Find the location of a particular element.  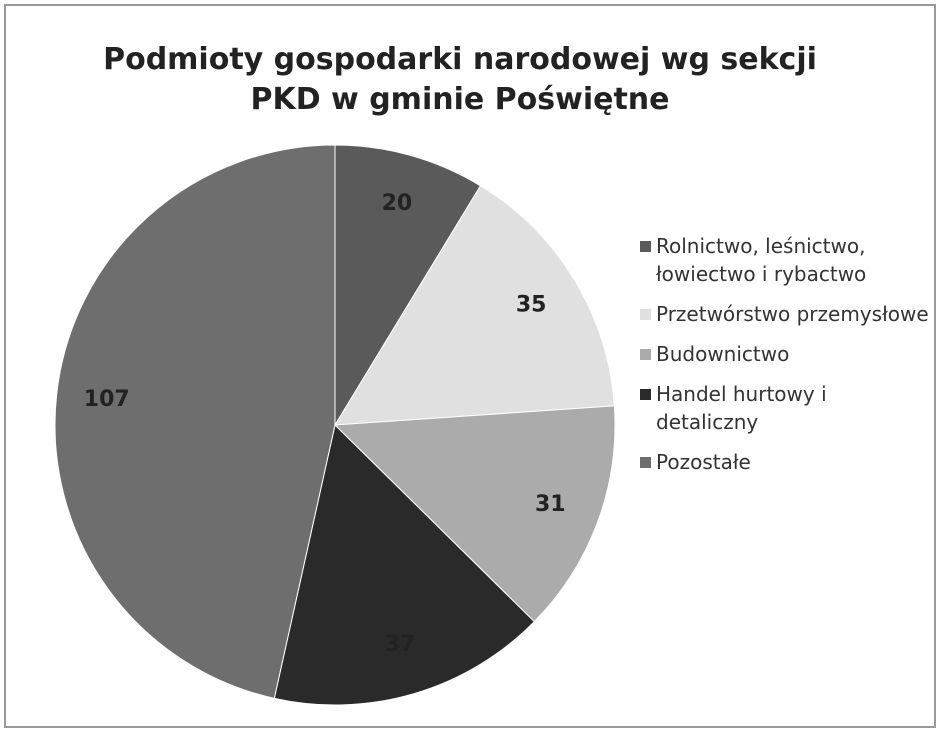

legend-item: Pozostałe is located at coordinates (785, 462).